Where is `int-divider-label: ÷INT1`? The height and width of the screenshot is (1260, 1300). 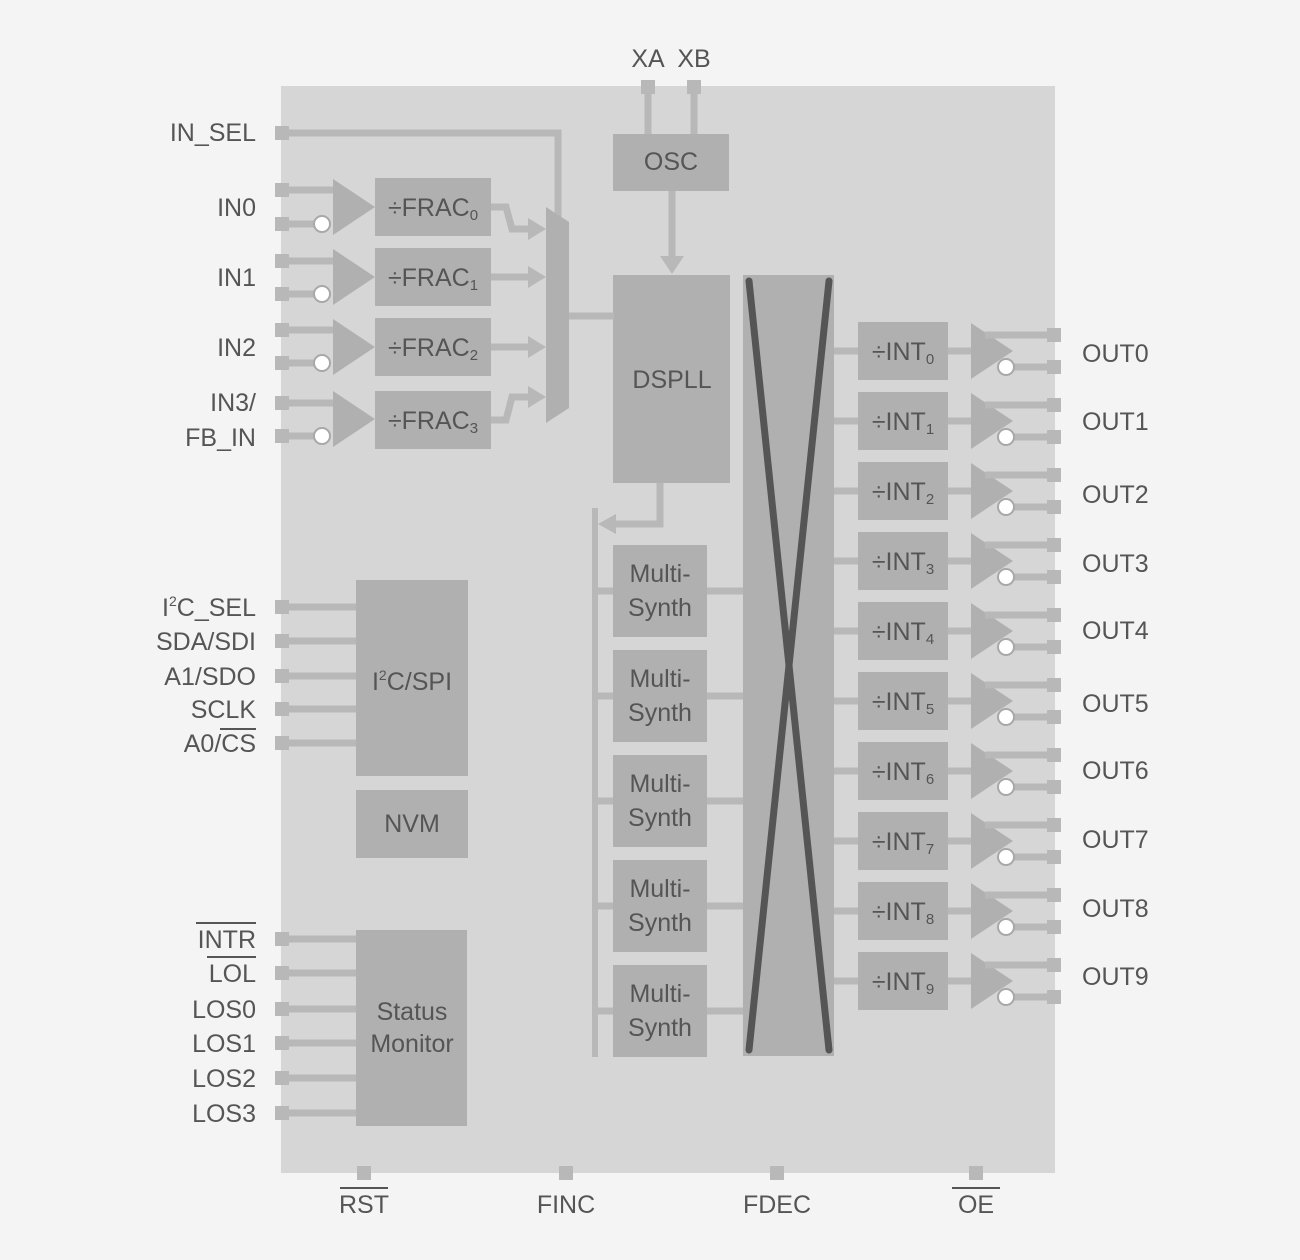 int-divider-label: ÷INT1 is located at coordinates (903, 423).